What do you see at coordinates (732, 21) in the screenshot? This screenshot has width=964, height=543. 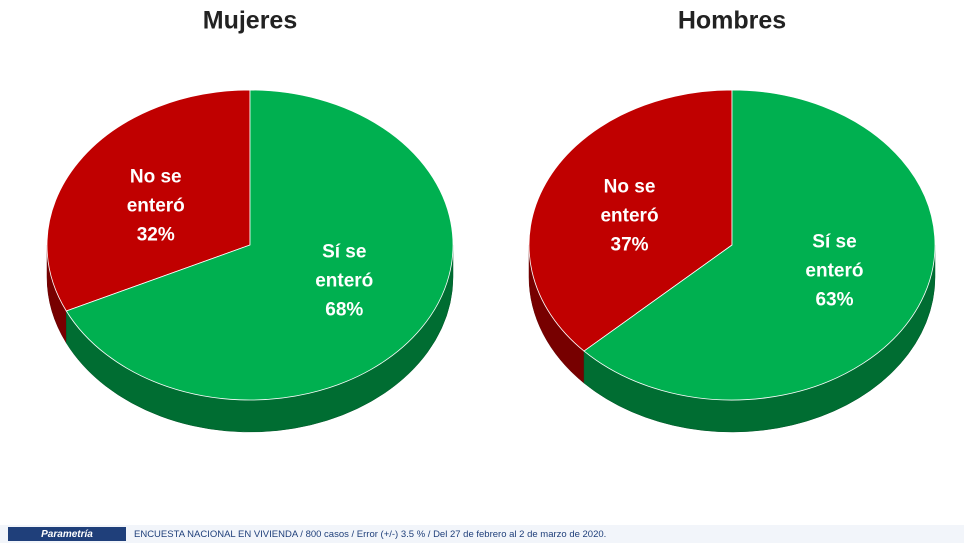 I see `chart-title: Hombres` at bounding box center [732, 21].